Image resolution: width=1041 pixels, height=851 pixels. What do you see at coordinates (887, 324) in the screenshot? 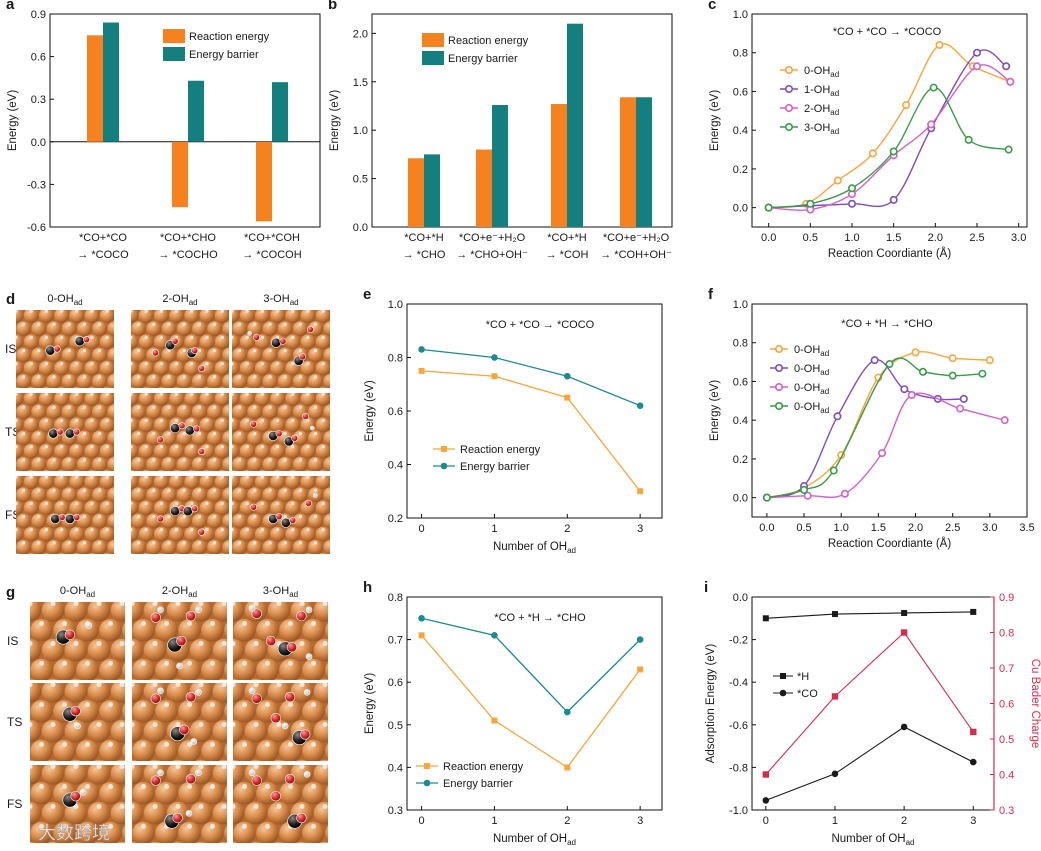
I see `chart-title: *CO + *H → *CHO` at bounding box center [887, 324].